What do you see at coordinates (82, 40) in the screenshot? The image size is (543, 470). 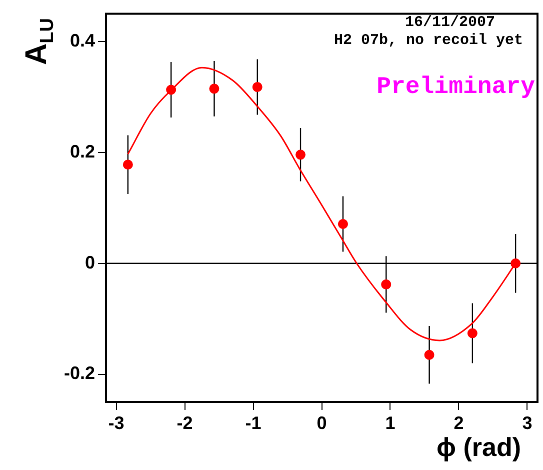 I see `y-tick-label: 0.4` at bounding box center [82, 40].